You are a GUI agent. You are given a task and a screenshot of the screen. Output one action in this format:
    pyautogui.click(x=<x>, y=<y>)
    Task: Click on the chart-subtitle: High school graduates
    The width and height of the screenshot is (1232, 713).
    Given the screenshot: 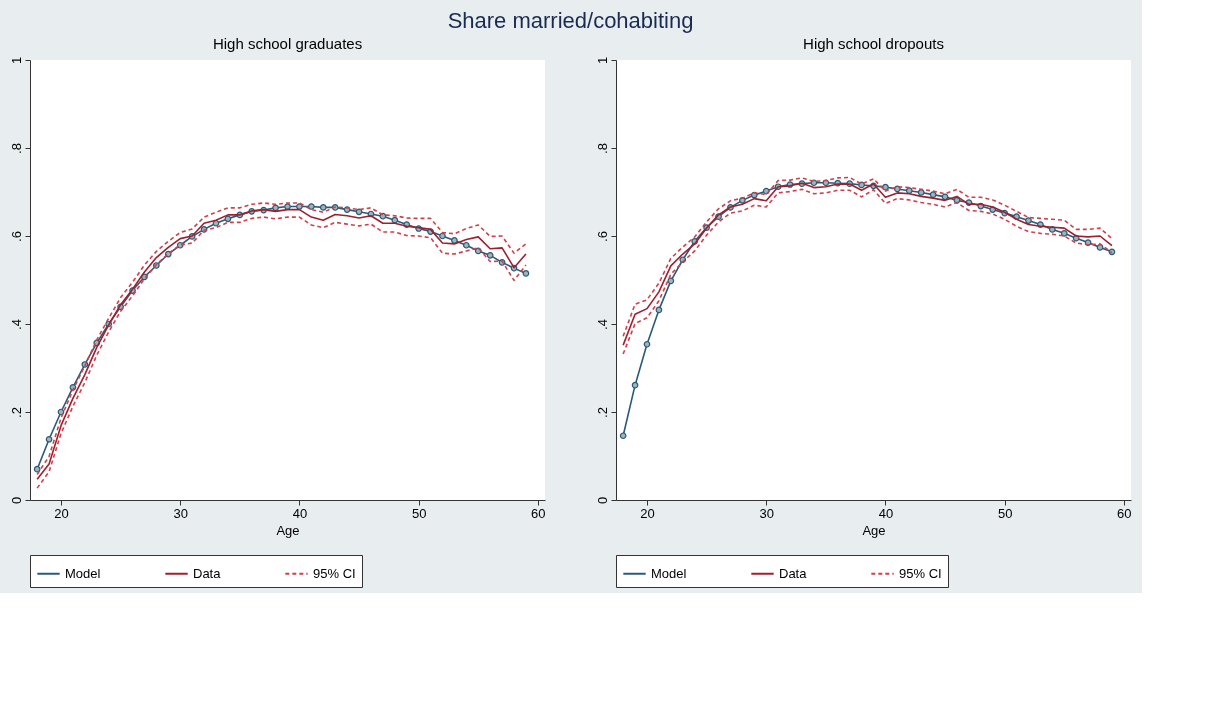 What is the action you would take?
    pyautogui.click(x=287, y=44)
    